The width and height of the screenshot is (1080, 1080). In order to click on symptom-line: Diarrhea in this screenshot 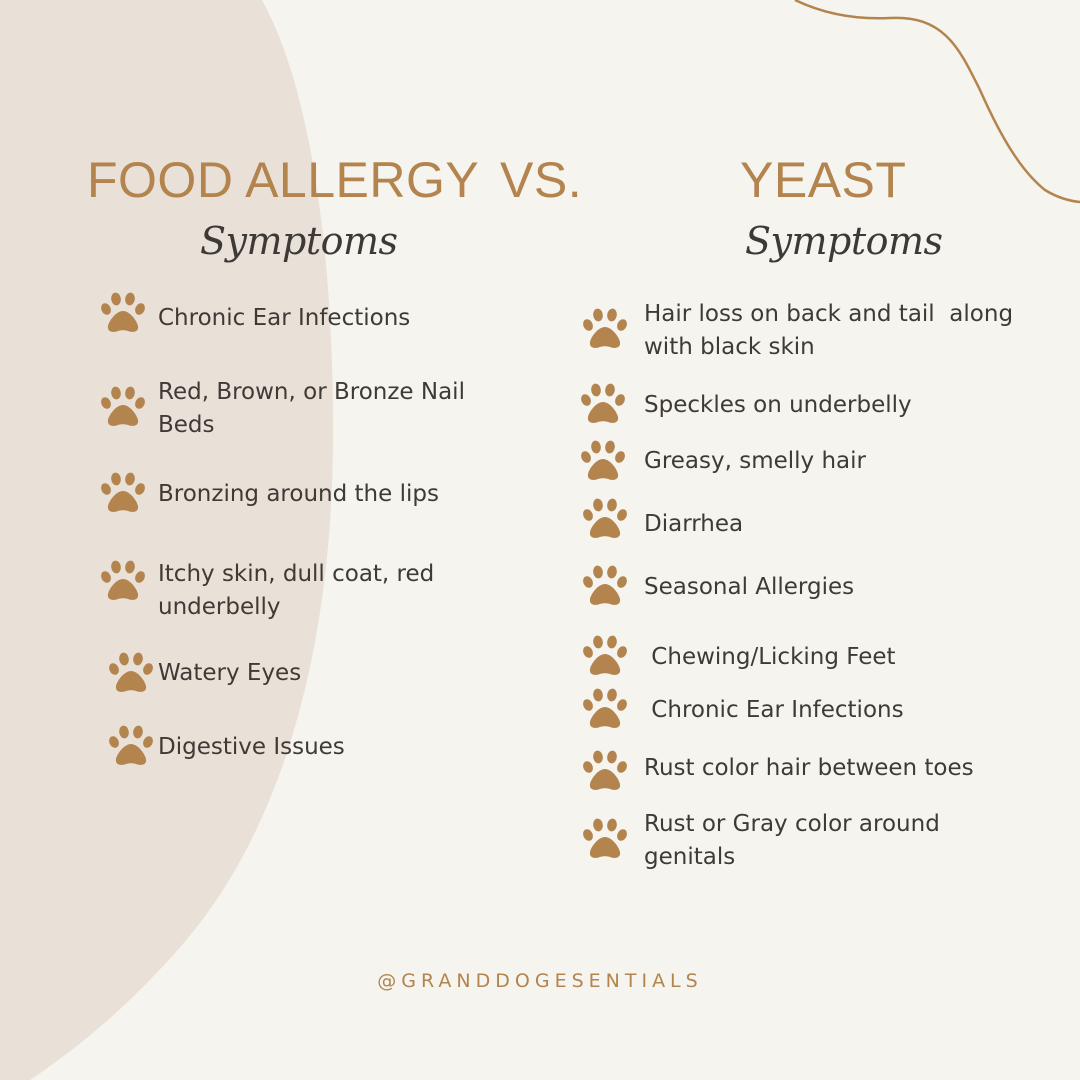, I will do `click(694, 524)`.